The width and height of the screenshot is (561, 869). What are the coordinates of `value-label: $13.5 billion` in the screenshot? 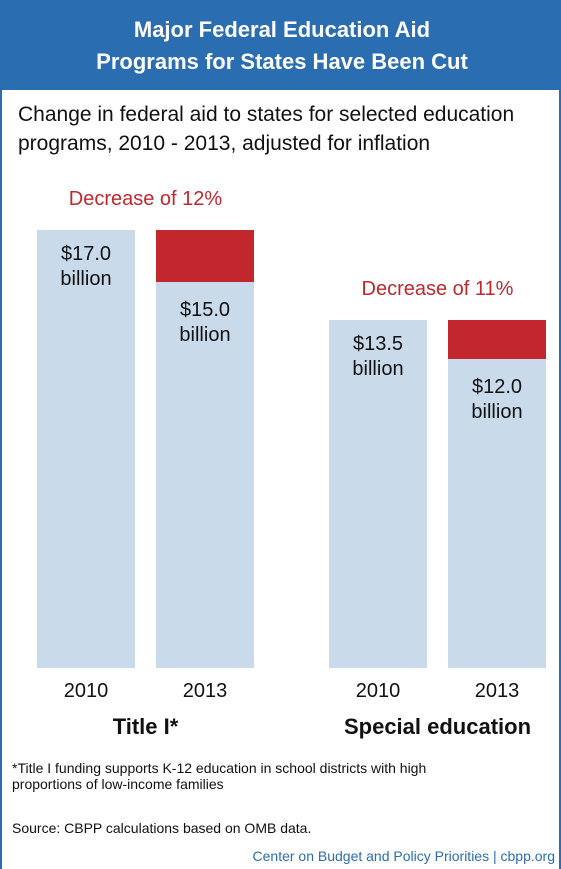 It's located at (378, 357).